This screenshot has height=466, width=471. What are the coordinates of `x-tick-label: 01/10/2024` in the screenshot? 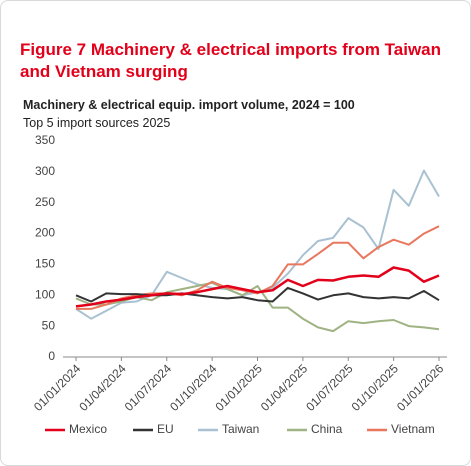 It's located at (193, 387).